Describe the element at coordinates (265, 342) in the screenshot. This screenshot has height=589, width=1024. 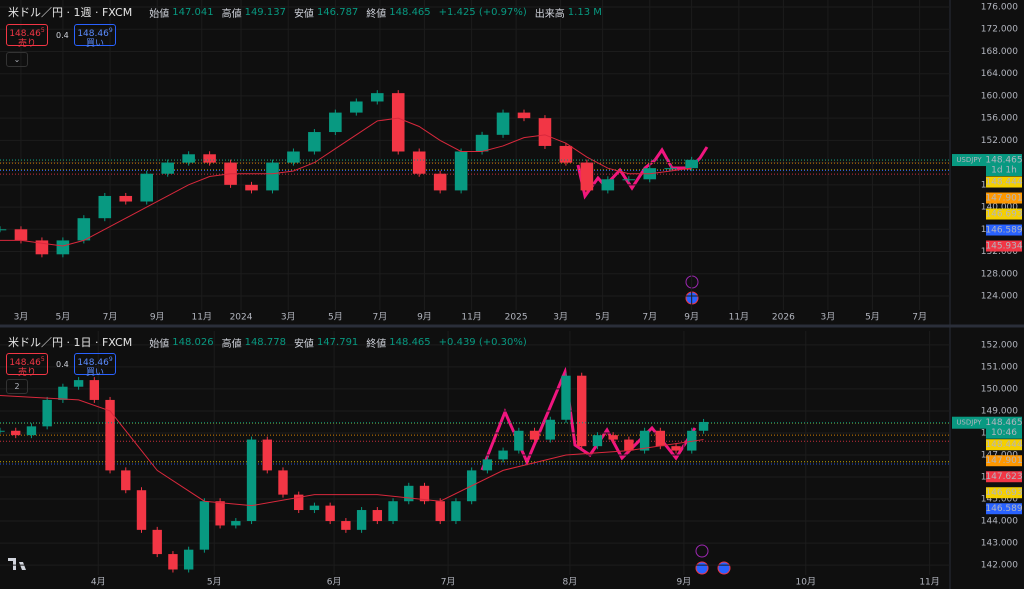
I see `ohlc-value: 148.778` at that location.